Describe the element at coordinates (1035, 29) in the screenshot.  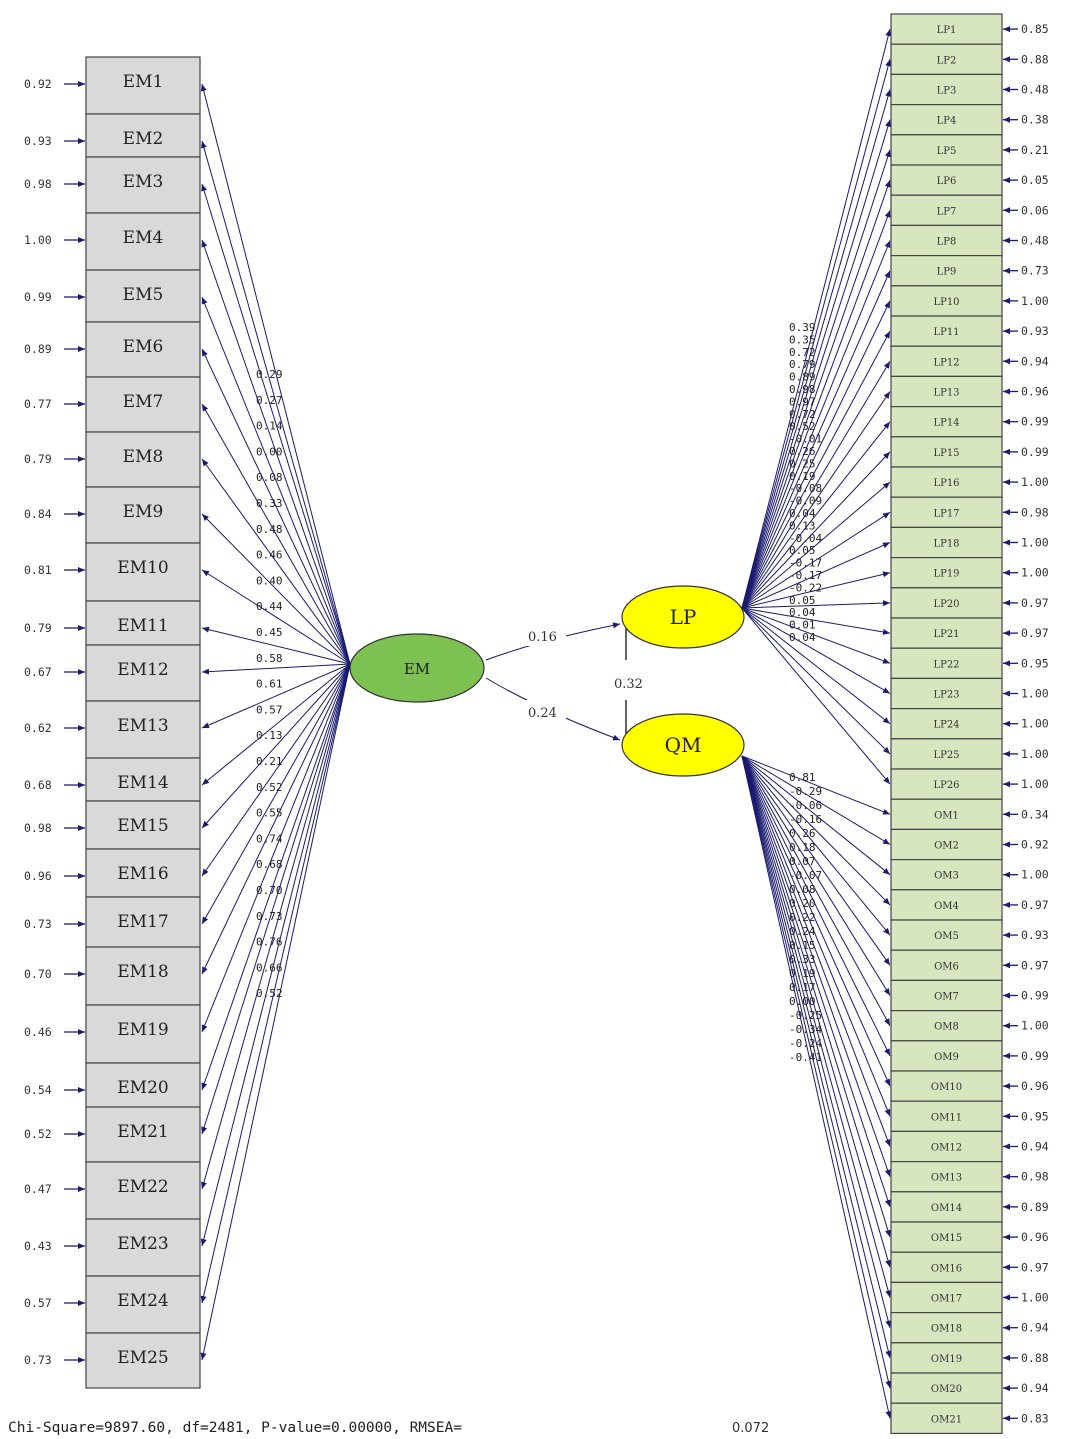
I see `error-variance: 0.85` at that location.